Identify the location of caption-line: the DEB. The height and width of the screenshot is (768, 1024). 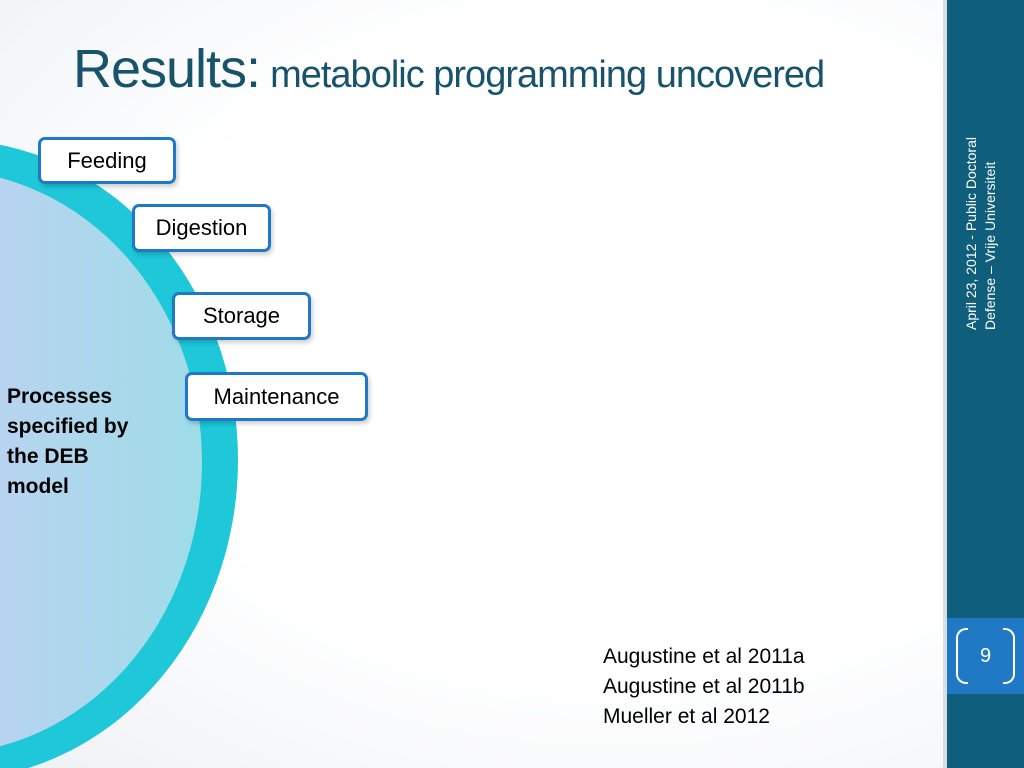
(48, 456).